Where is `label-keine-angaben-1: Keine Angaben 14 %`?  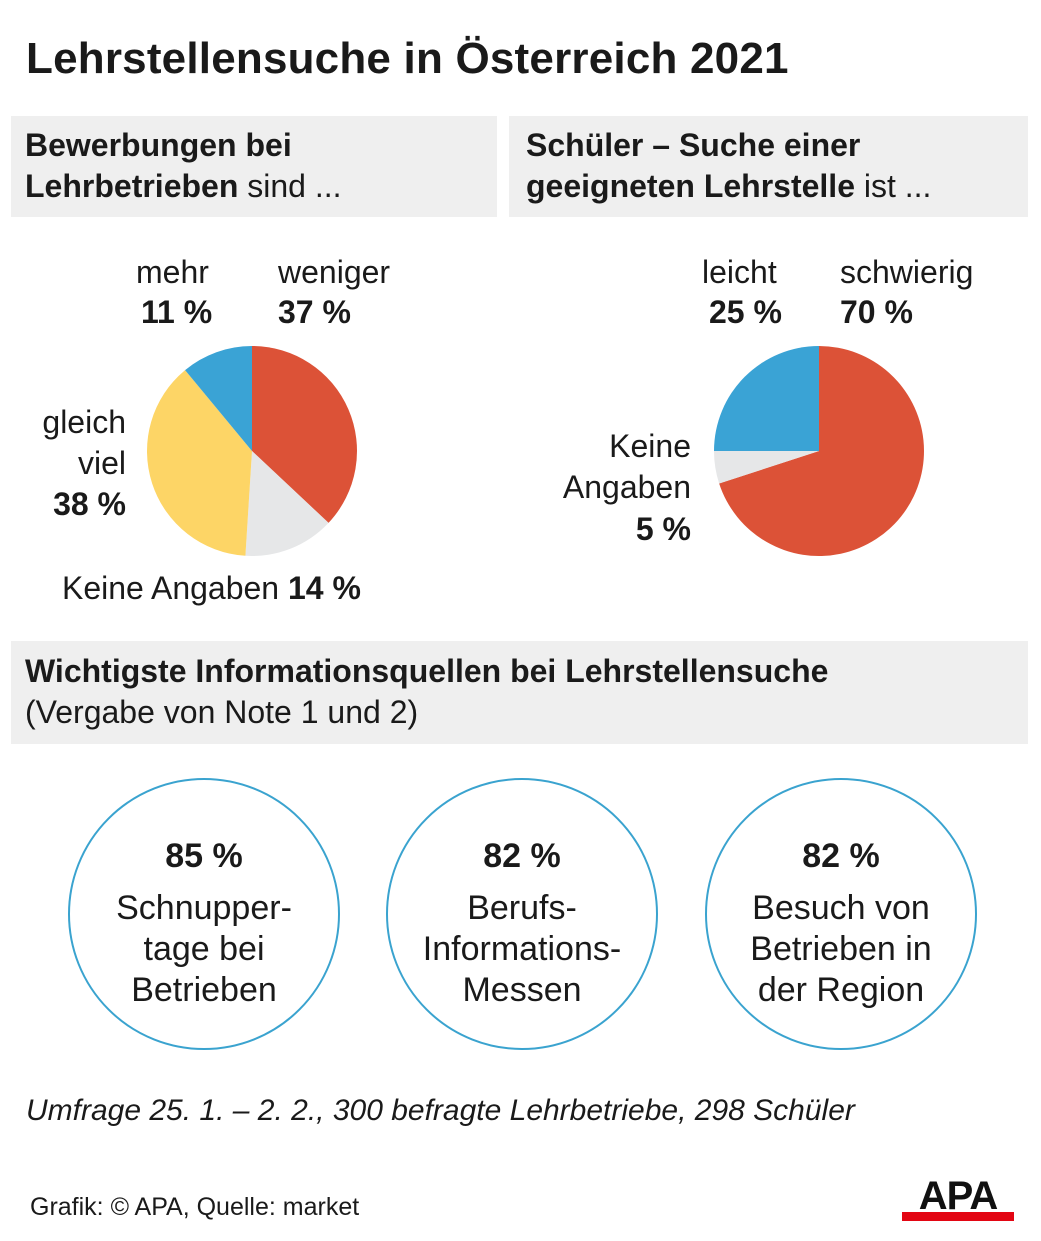 label-keine-angaben-1: Keine Angaben 14 % is located at coordinates (211, 588).